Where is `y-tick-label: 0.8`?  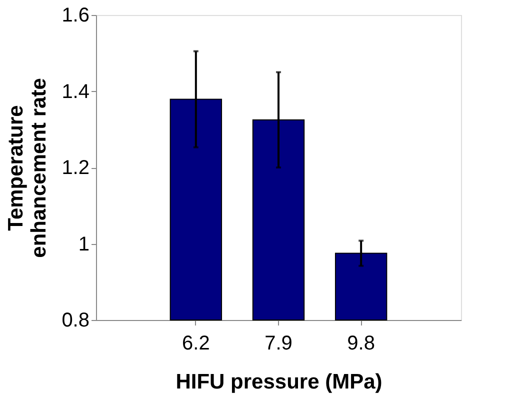
y-tick-label: 0.8 is located at coordinates (76, 321).